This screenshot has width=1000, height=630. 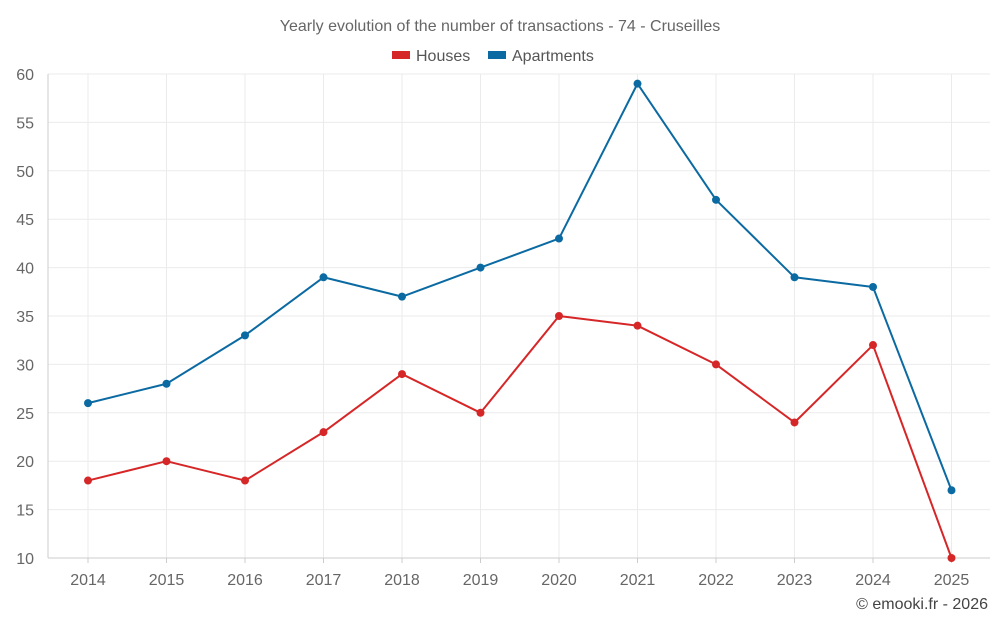 I want to click on y-tick-label: 45, so click(x=25, y=220).